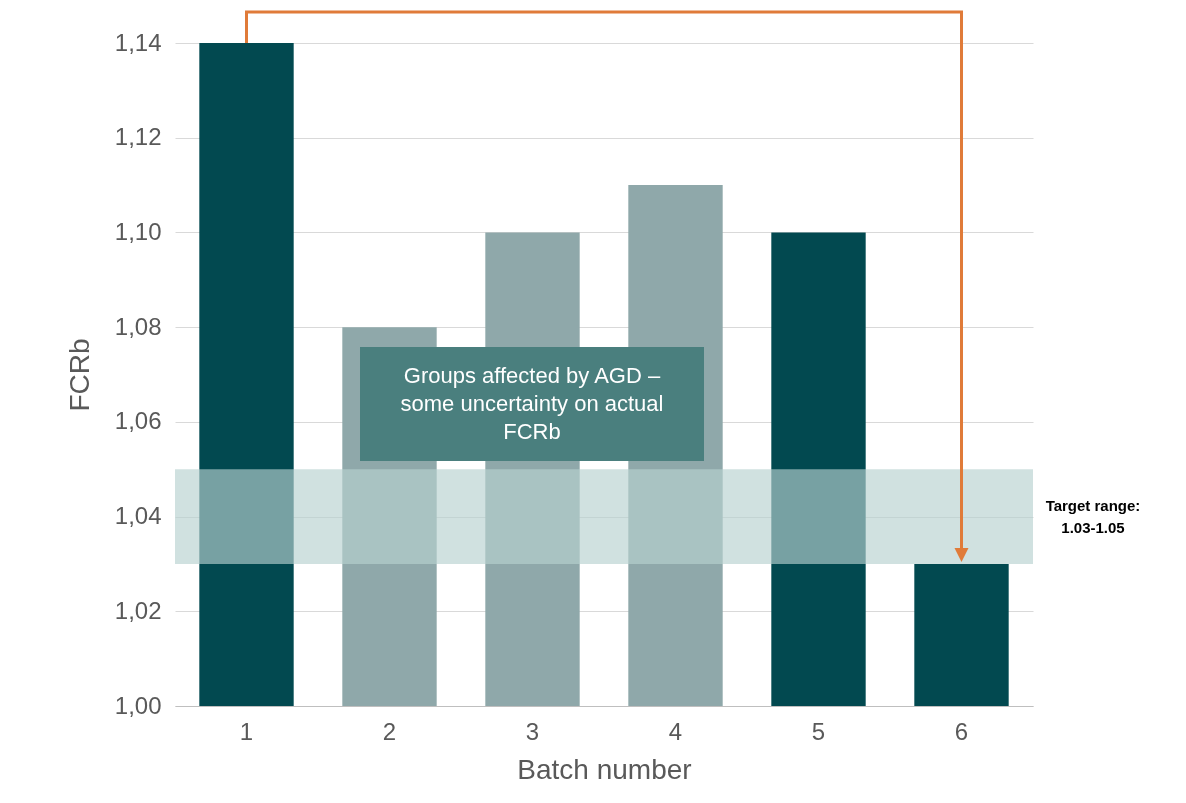 This screenshot has height=803, width=1186. What do you see at coordinates (138, 421) in the screenshot?
I see `y-tick-label: 1,06` at bounding box center [138, 421].